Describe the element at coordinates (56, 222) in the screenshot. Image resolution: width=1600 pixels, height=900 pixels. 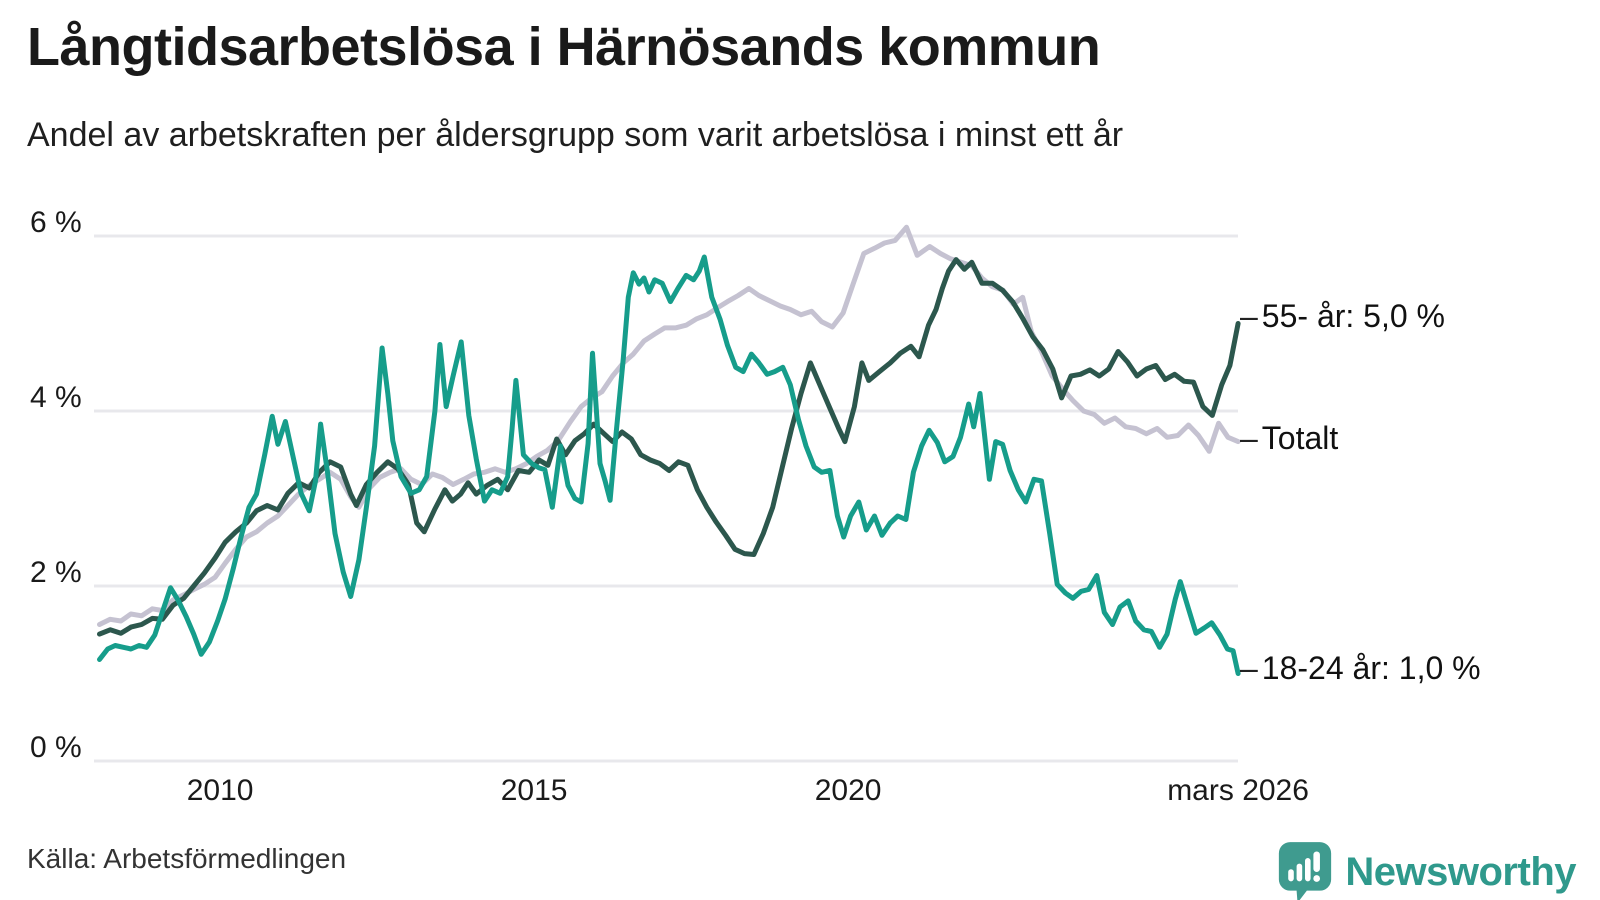
I see `y-tick-label: 6 %` at that location.